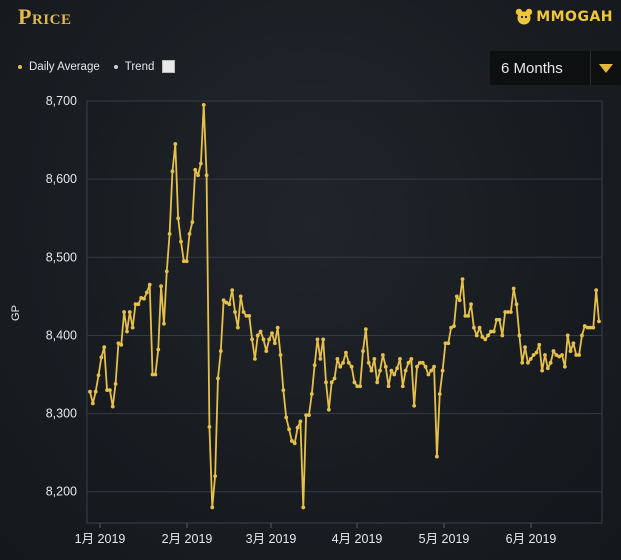 The width and height of the screenshot is (621, 560). What do you see at coordinates (555, 68) in the screenshot?
I see `range-select: 6 Months` at bounding box center [555, 68].